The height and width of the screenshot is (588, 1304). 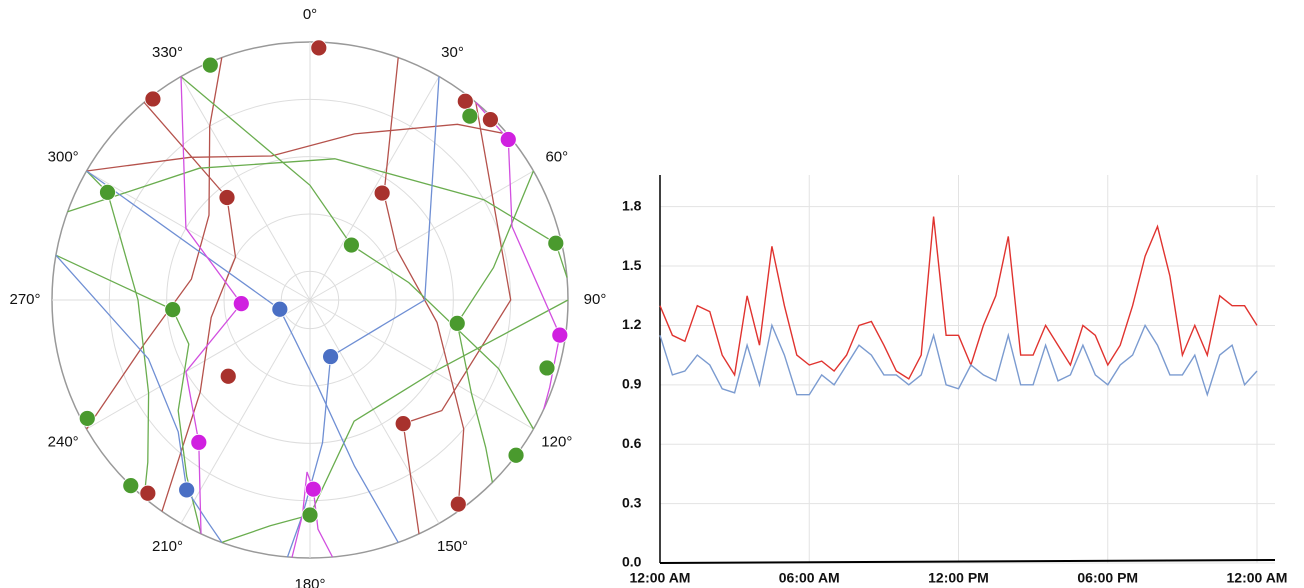 I want to click on x-tick-label: 06:00 AM, so click(x=809, y=578).